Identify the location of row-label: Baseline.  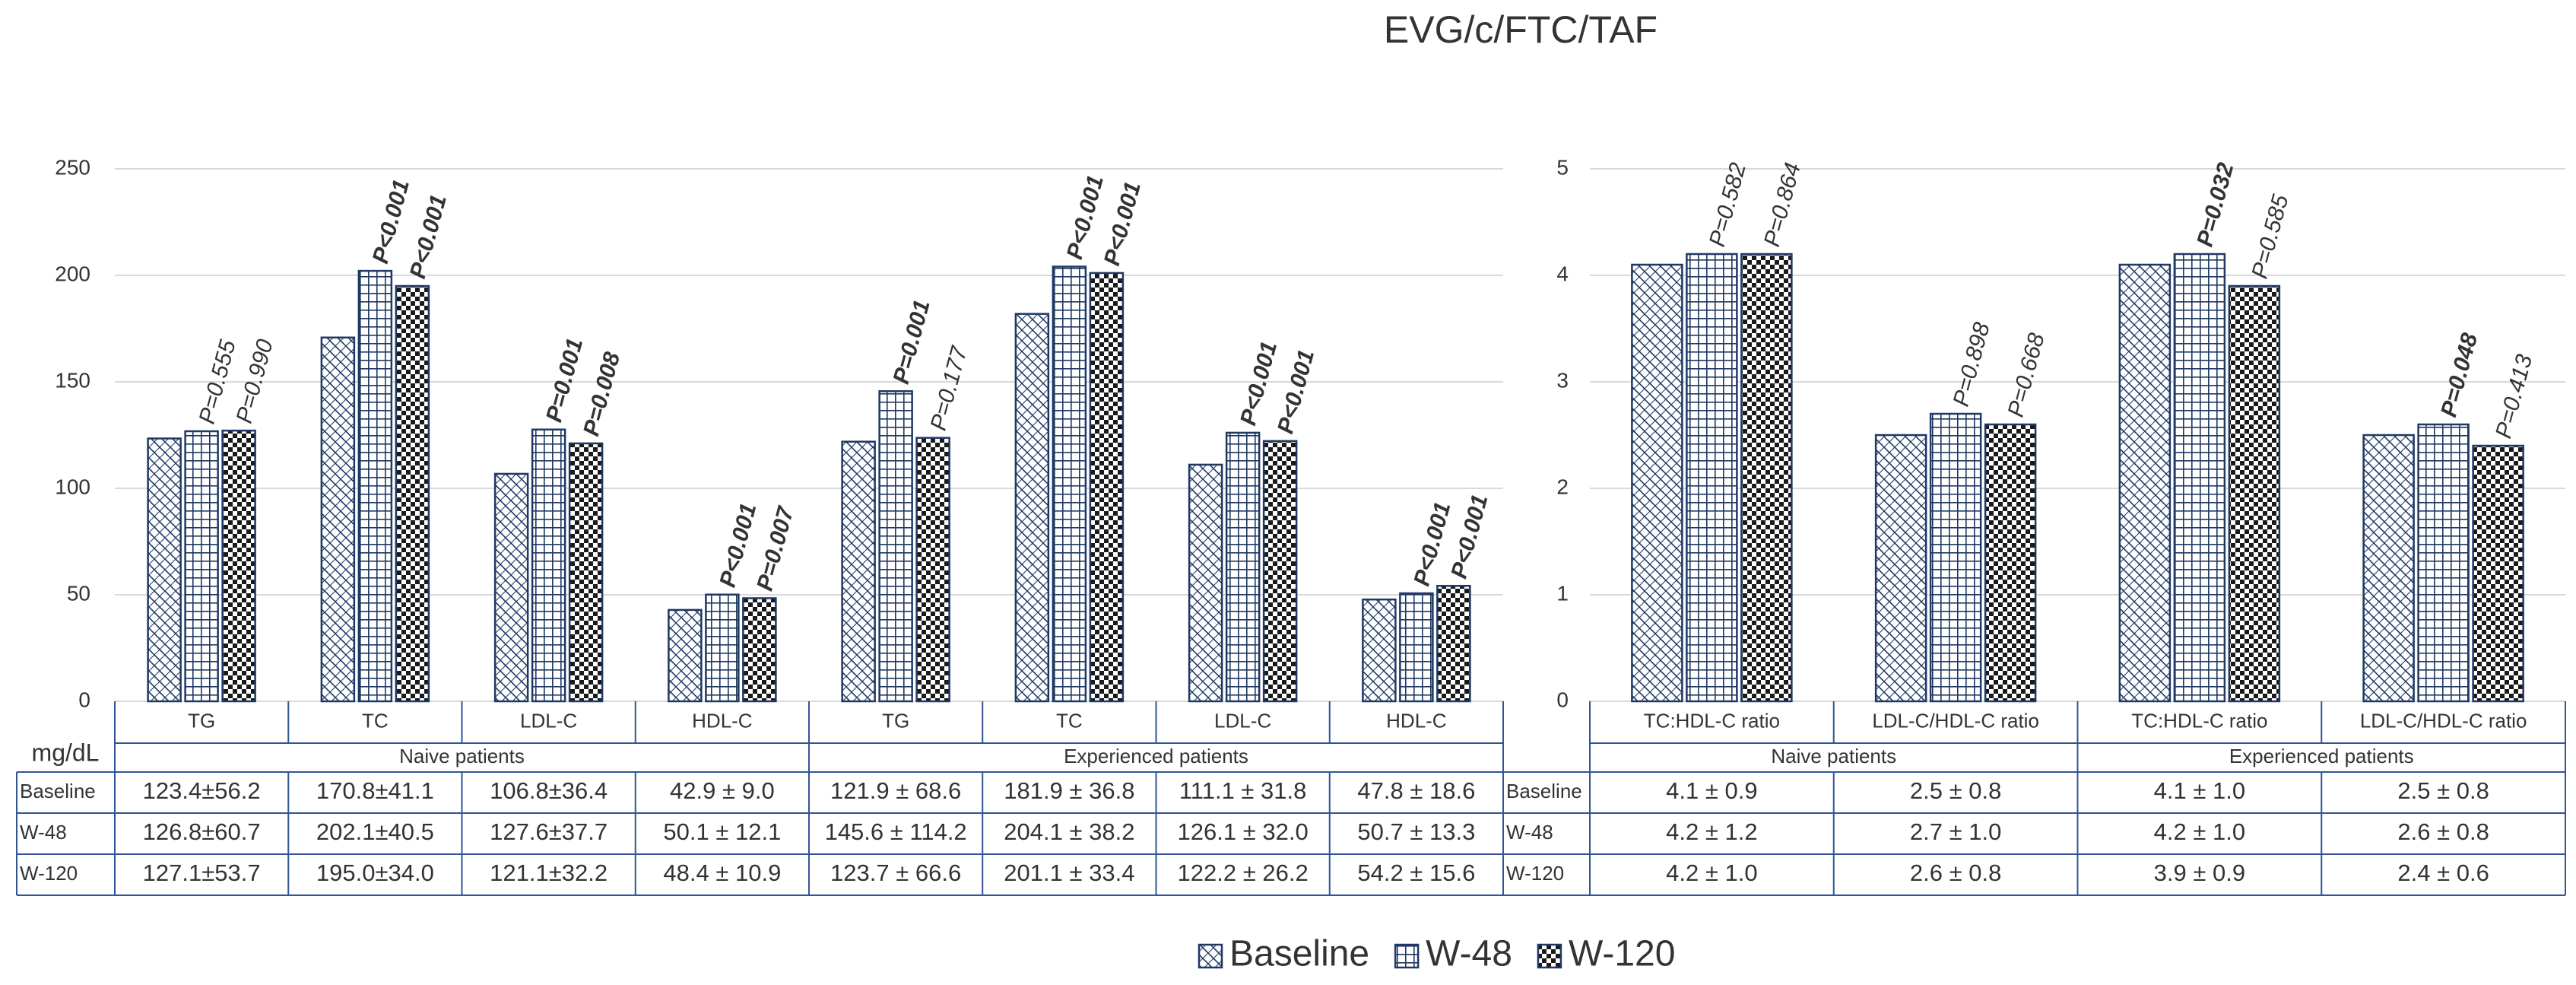
(1544, 791).